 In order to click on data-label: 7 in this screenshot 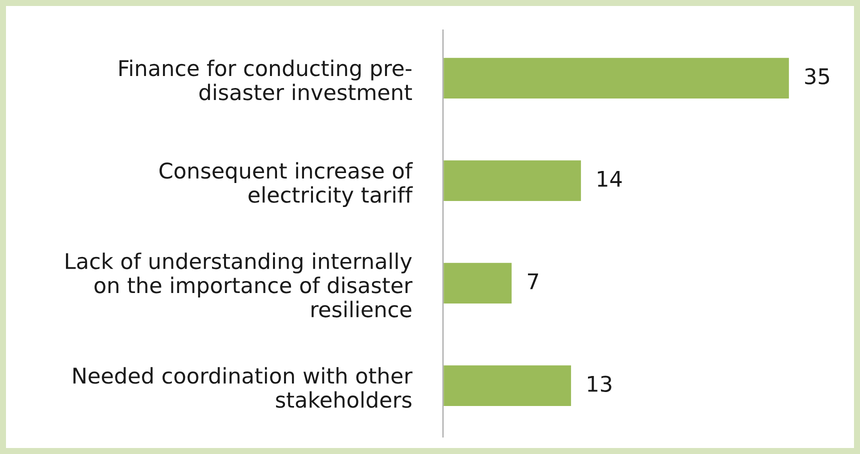, I will do `click(533, 281)`.